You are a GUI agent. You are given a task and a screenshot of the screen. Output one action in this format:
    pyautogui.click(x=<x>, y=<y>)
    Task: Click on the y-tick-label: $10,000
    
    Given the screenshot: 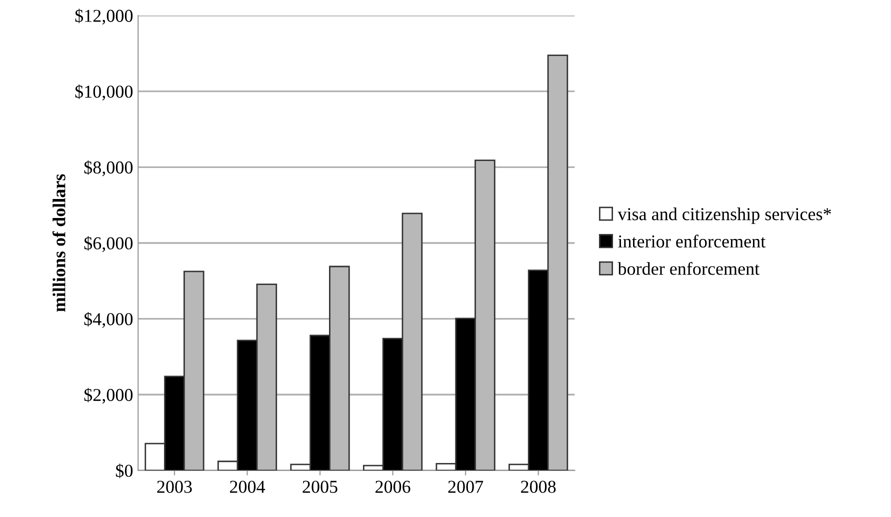 What is the action you would take?
    pyautogui.click(x=104, y=92)
    